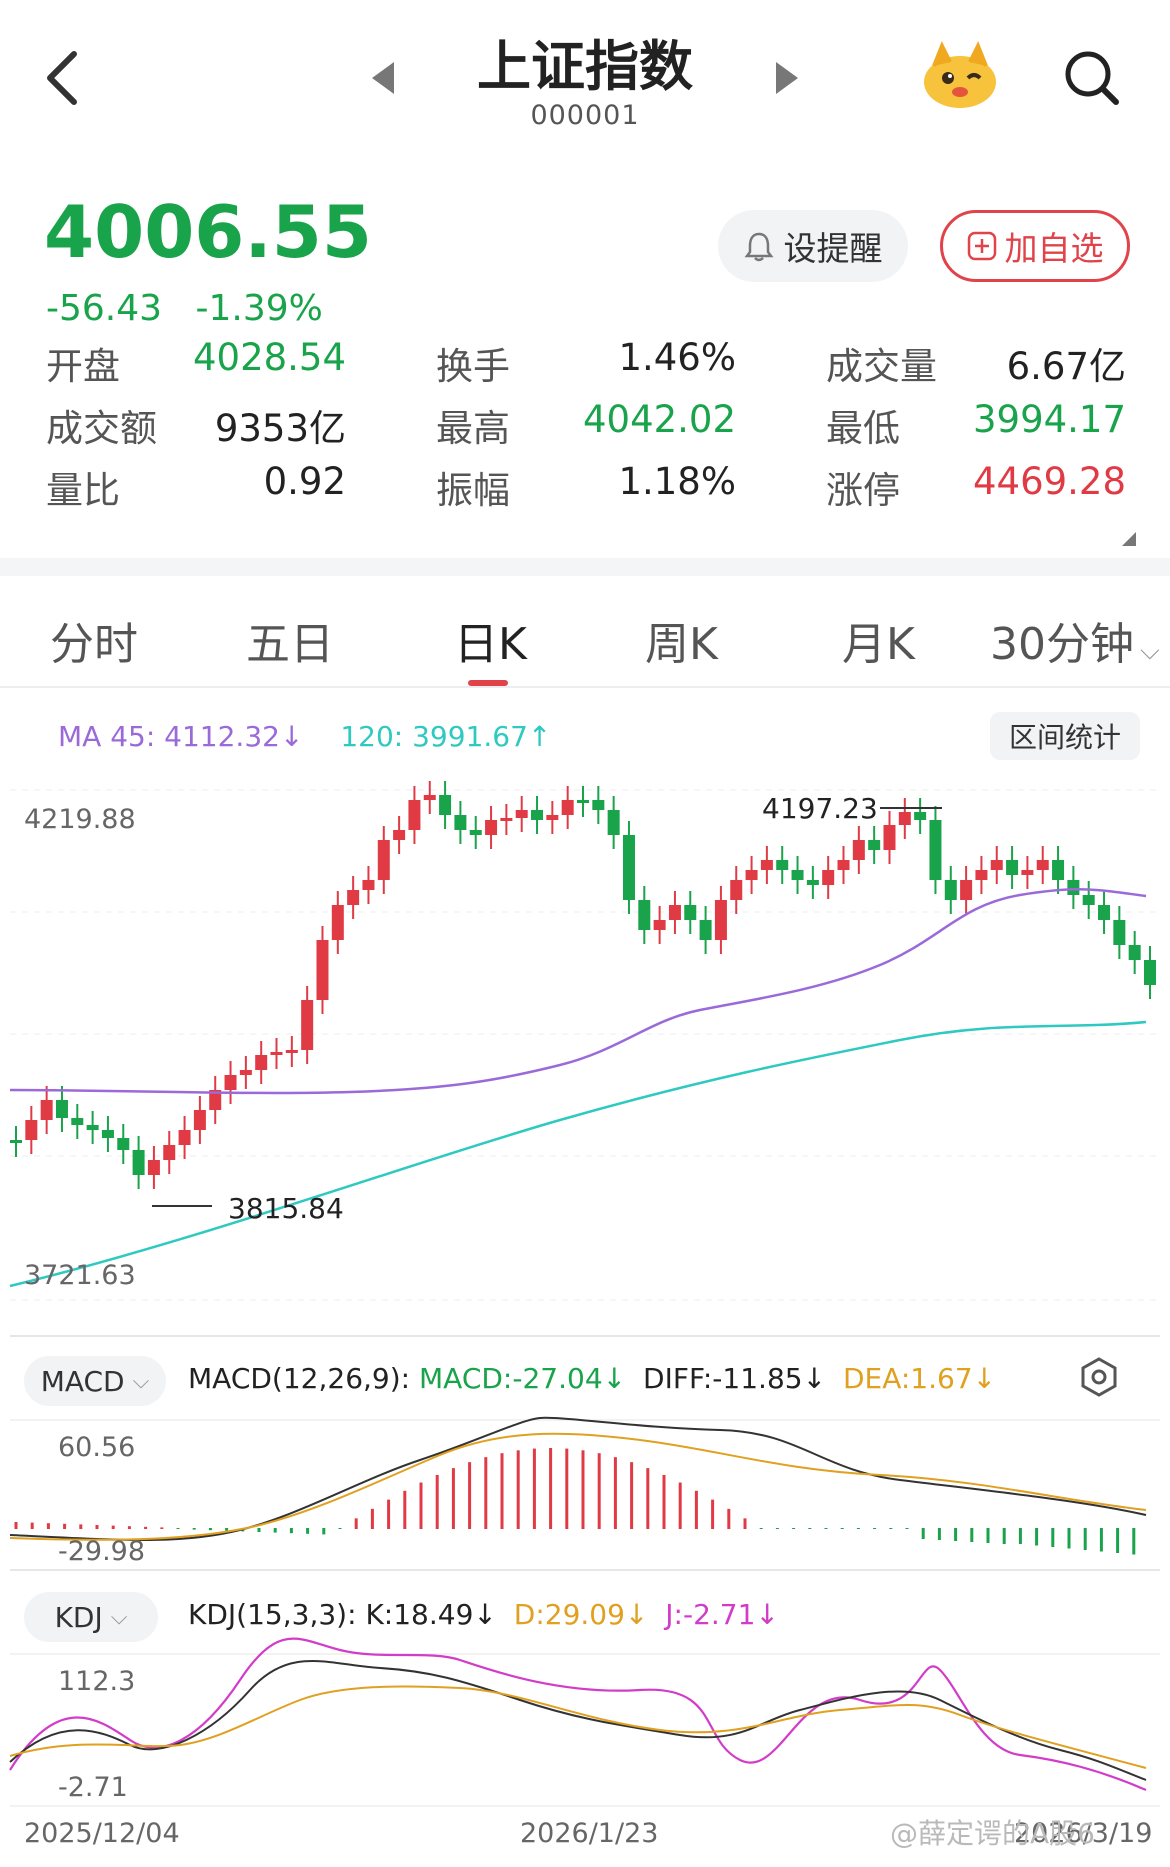  I want to click on active-tab-indicator, so click(488, 683).